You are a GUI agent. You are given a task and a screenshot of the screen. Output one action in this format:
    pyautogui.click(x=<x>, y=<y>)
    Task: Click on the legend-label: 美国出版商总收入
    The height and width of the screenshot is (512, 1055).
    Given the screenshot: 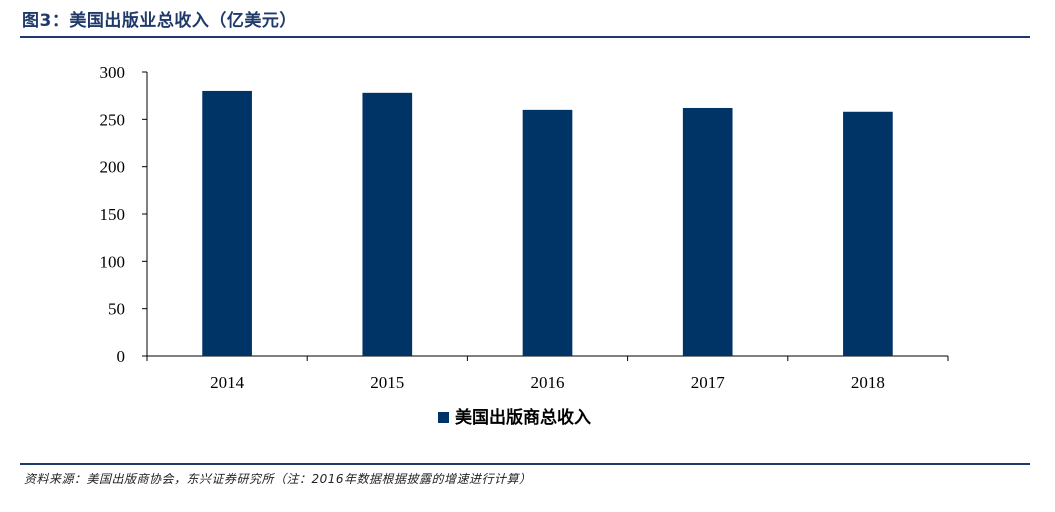 What is the action you would take?
    pyautogui.click(x=523, y=417)
    